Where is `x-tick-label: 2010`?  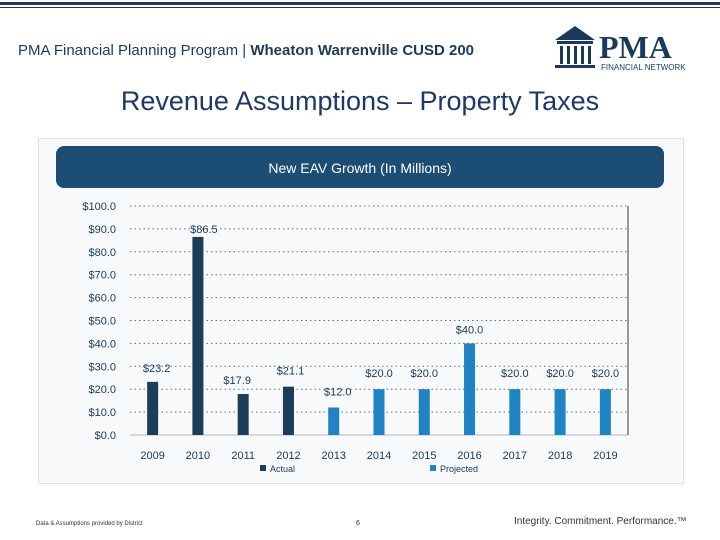
x-tick-label: 2010 is located at coordinates (198, 456).